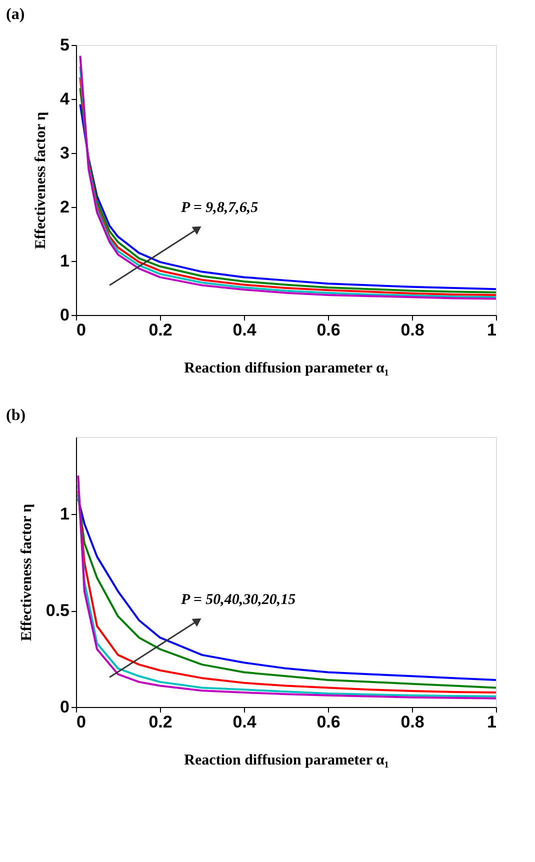  Describe the element at coordinates (16, 415) in the screenshot. I see `chart-title: (b)` at that location.